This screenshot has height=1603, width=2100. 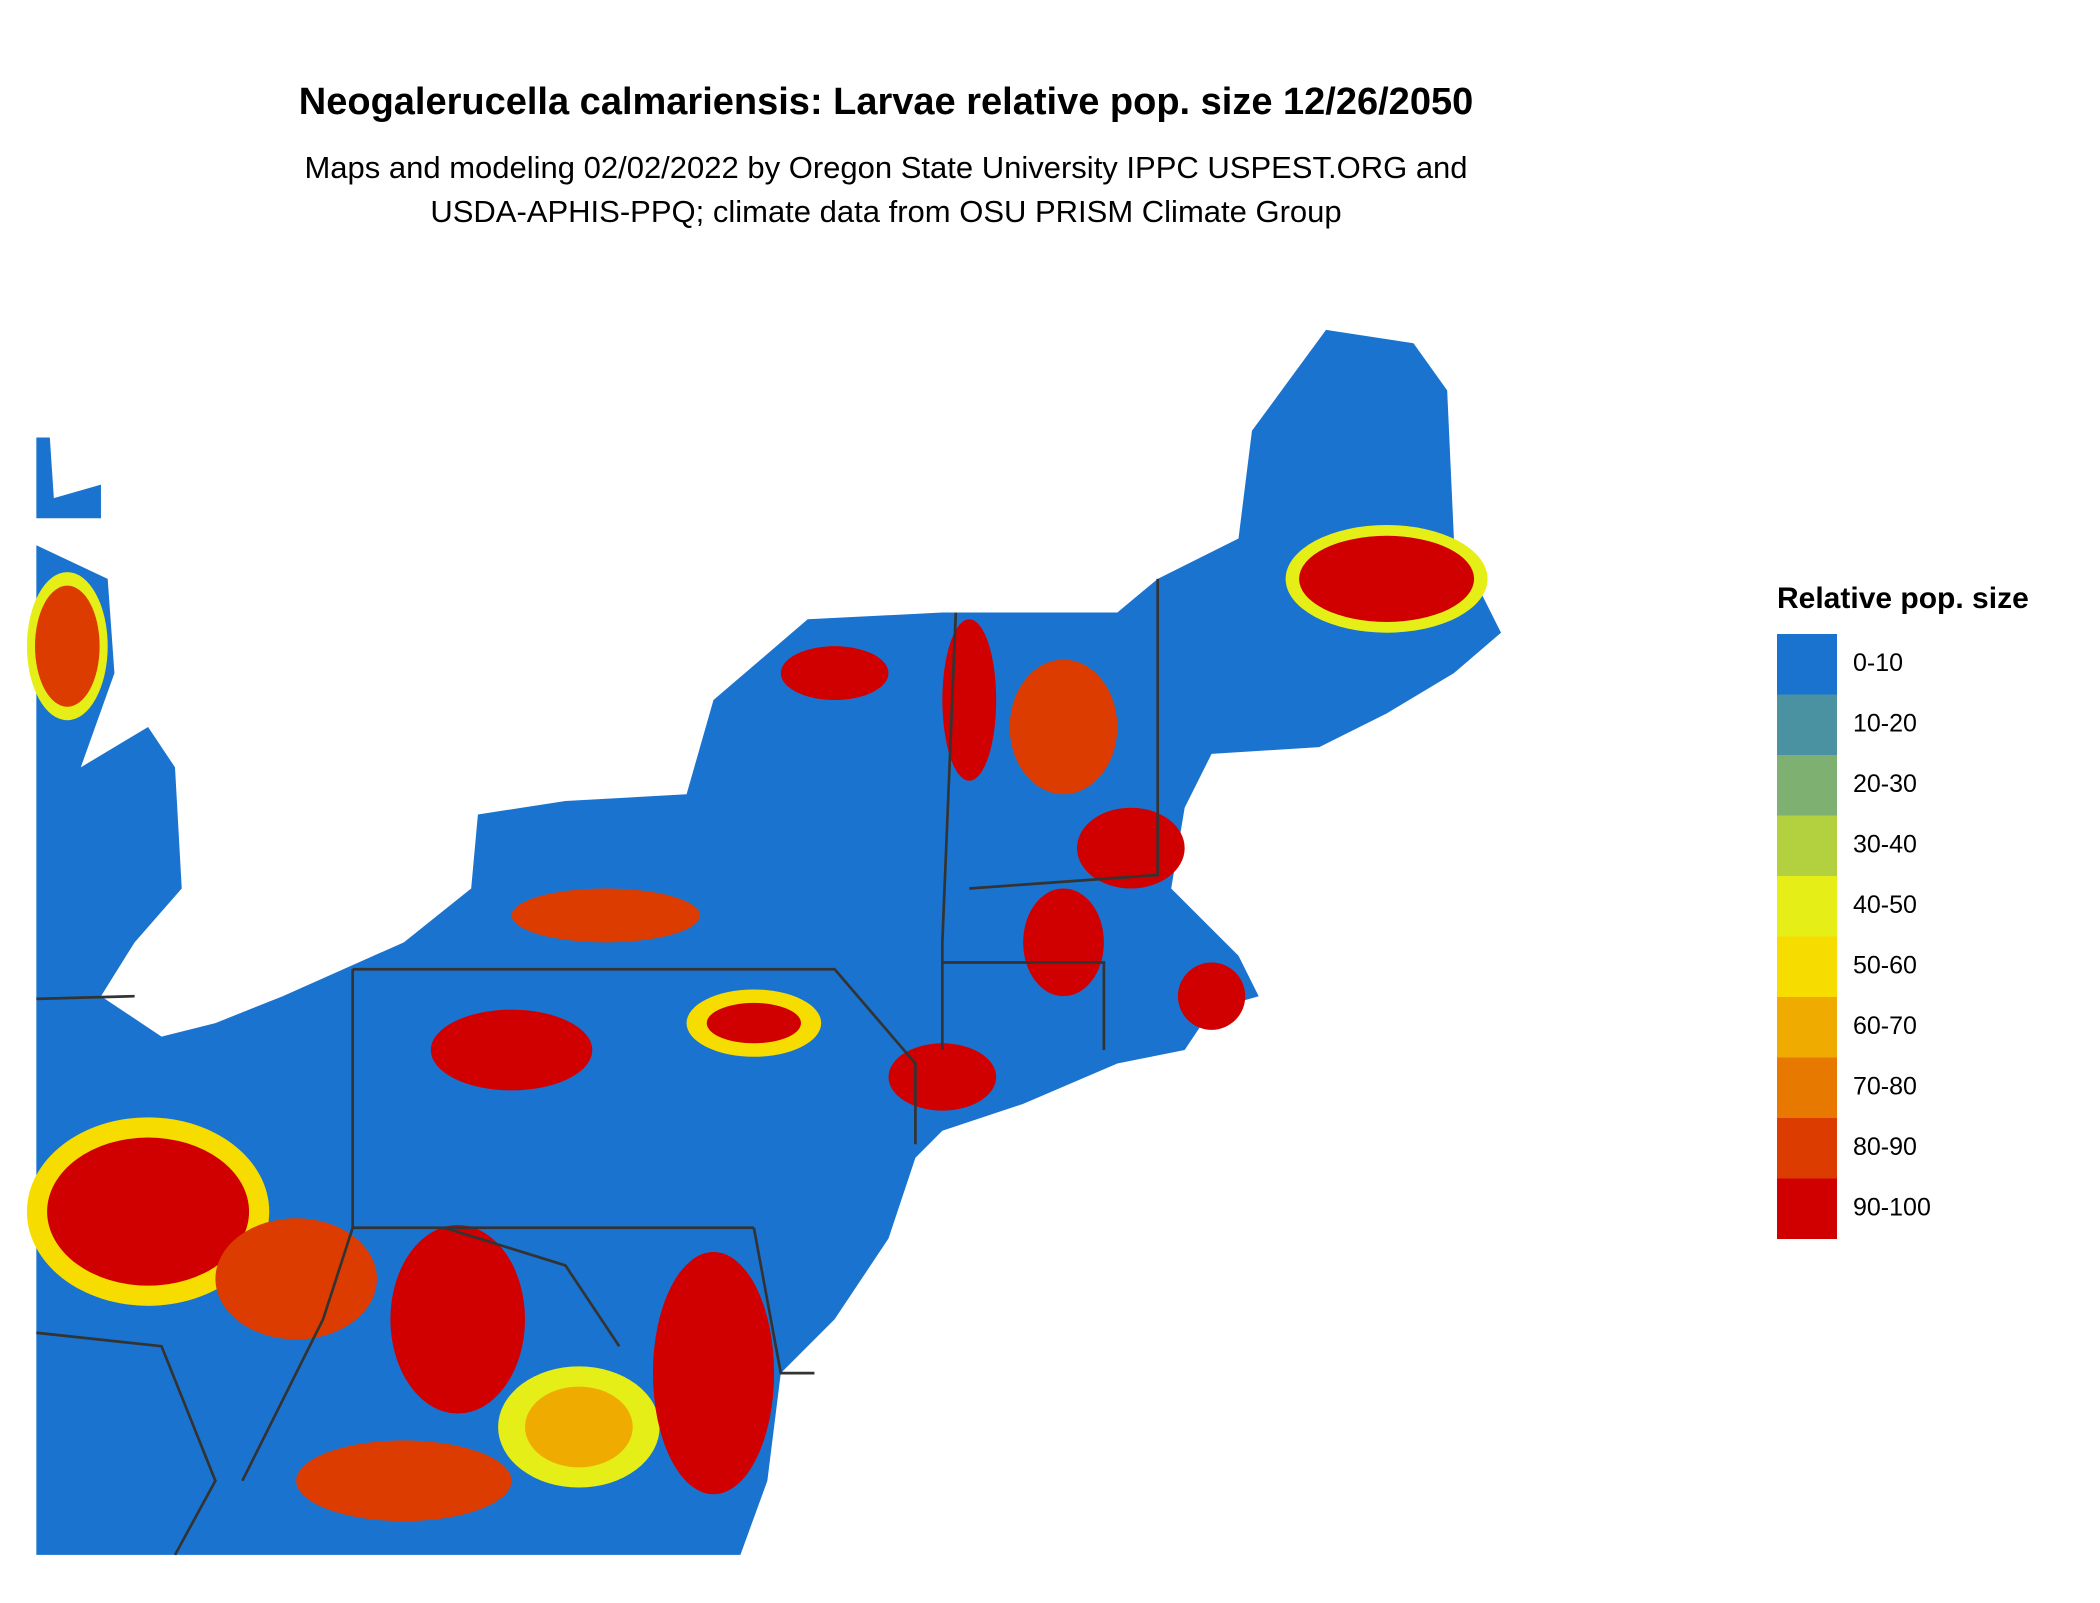 I want to click on legend-title: Relative pop. size, so click(x=1903, y=598).